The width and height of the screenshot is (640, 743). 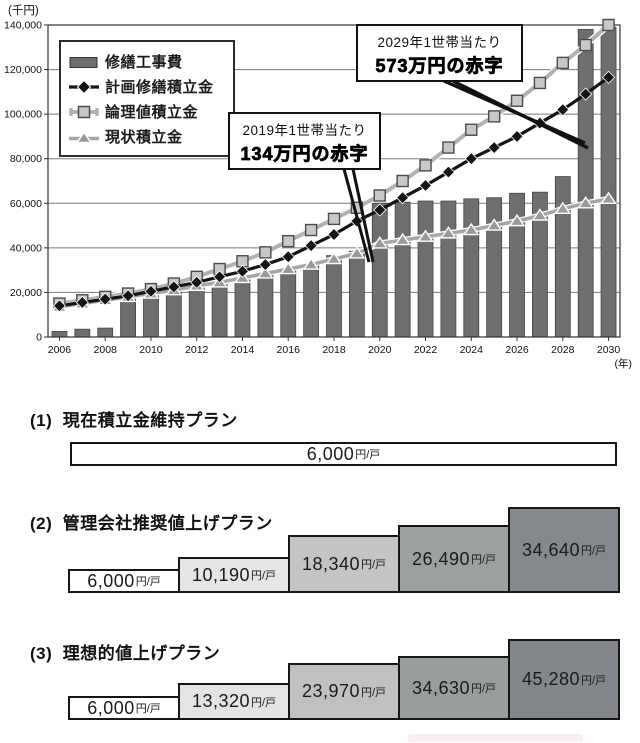 What do you see at coordinates (125, 653) in the screenshot?
I see `plan3-title: (3) 理想的値上げプラン` at bounding box center [125, 653].